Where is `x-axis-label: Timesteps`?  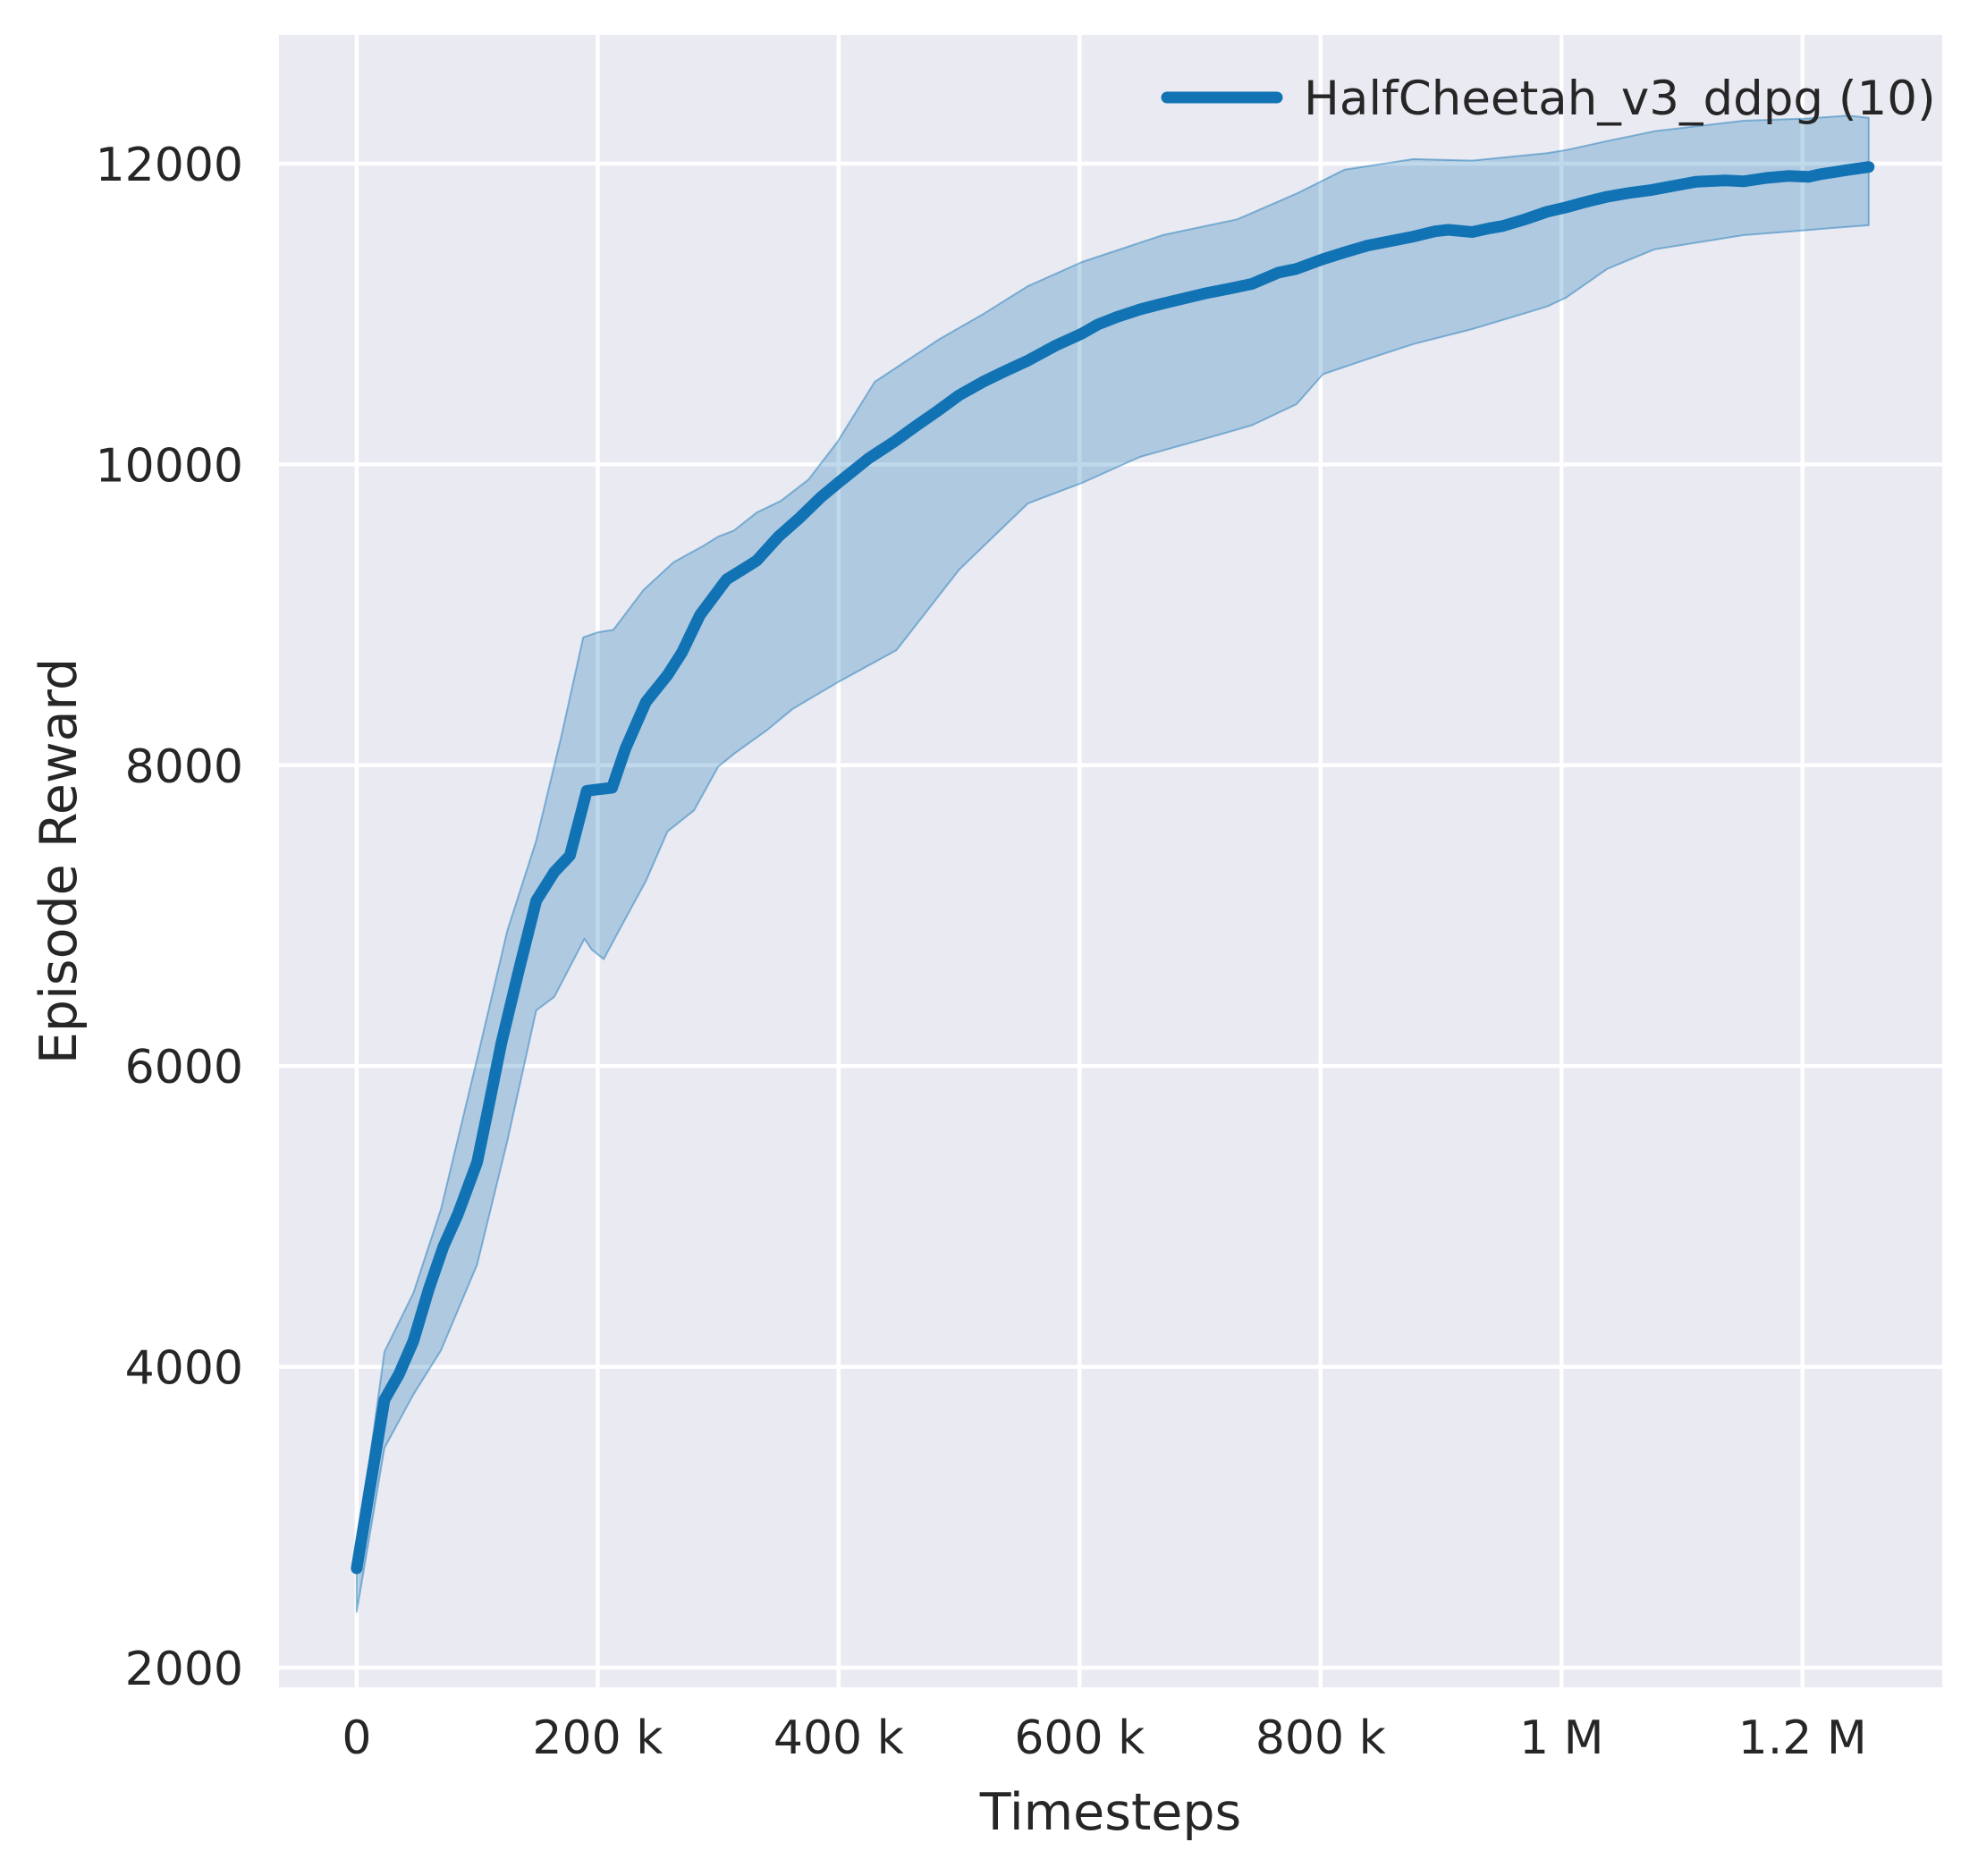 x-axis-label: Timesteps is located at coordinates (1110, 1813).